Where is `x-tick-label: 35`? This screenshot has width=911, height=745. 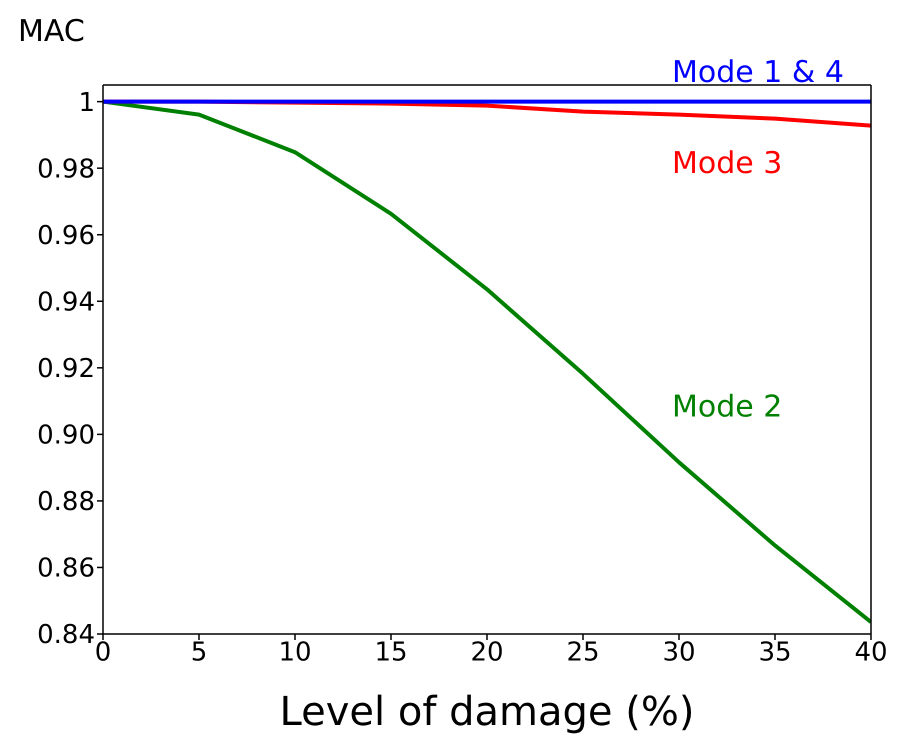
x-tick-label: 35 is located at coordinates (775, 652).